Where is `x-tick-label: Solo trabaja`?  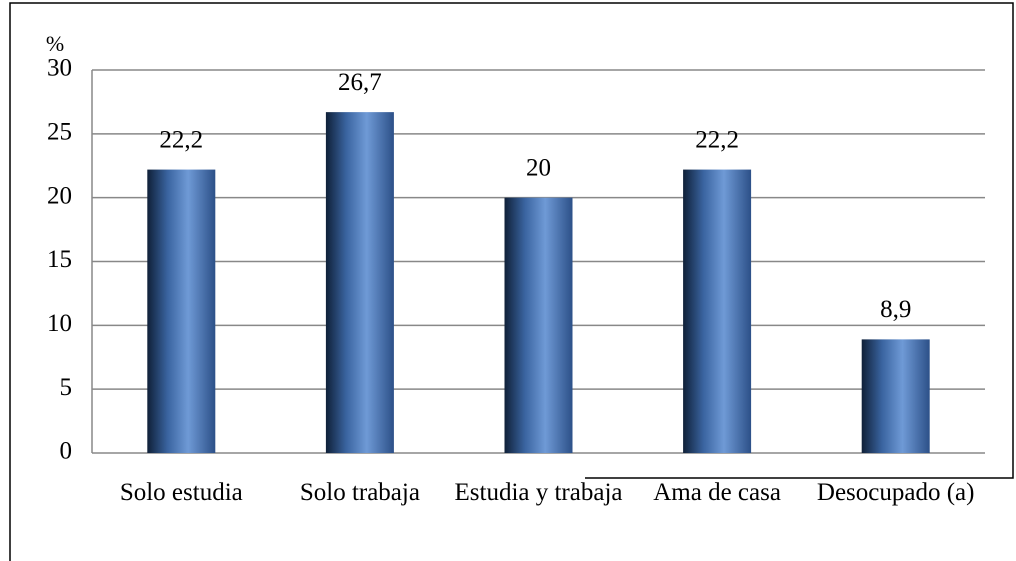
x-tick-label: Solo trabaja is located at coordinates (360, 492).